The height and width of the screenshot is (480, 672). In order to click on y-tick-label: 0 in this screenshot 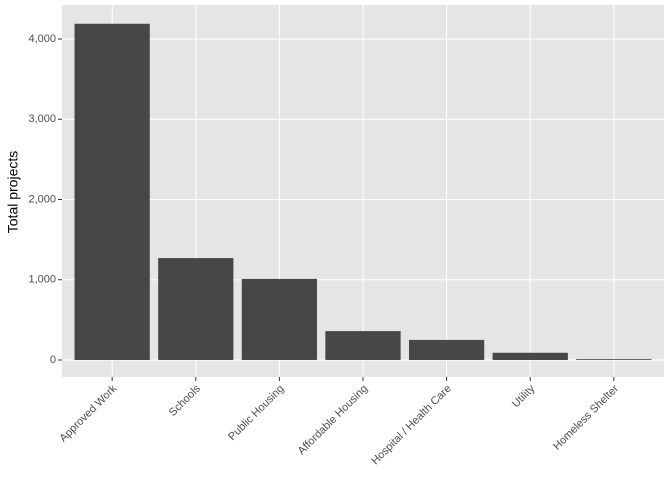, I will do `click(53, 360)`.